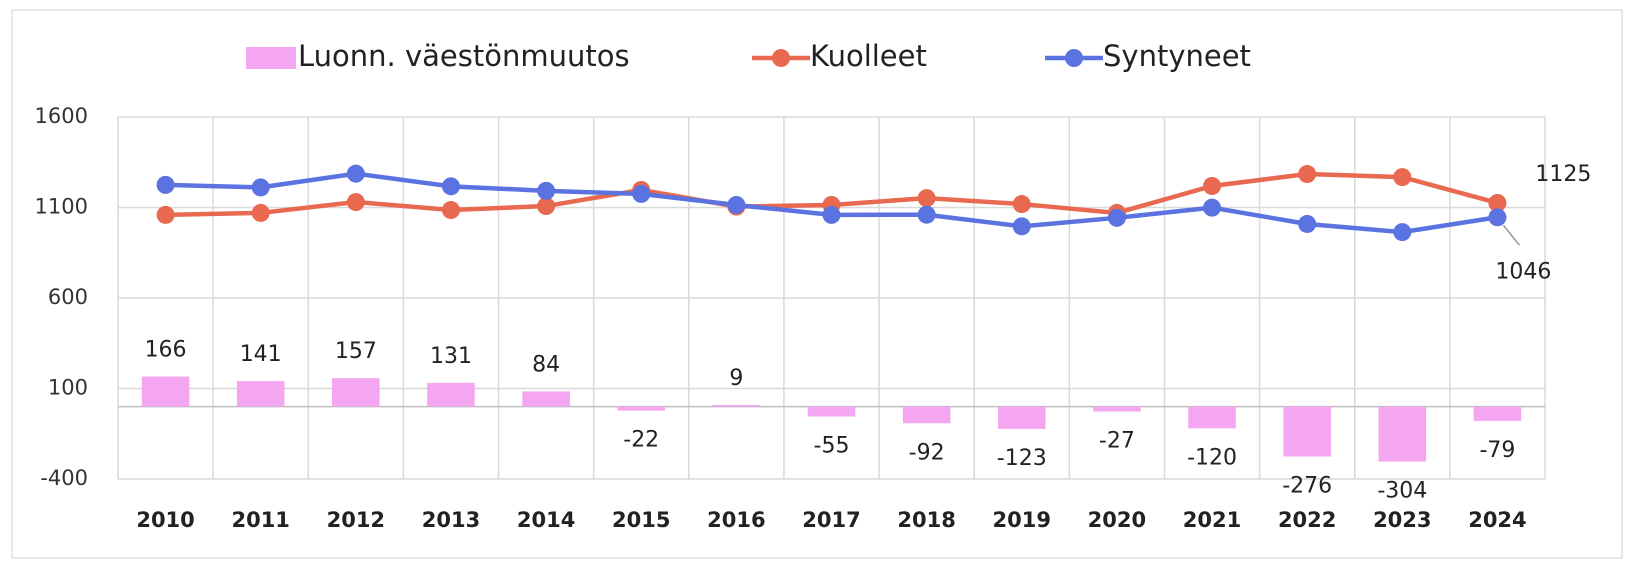  Describe the element at coordinates (831, 520) in the screenshot. I see `x-tick-label: 2017` at that location.